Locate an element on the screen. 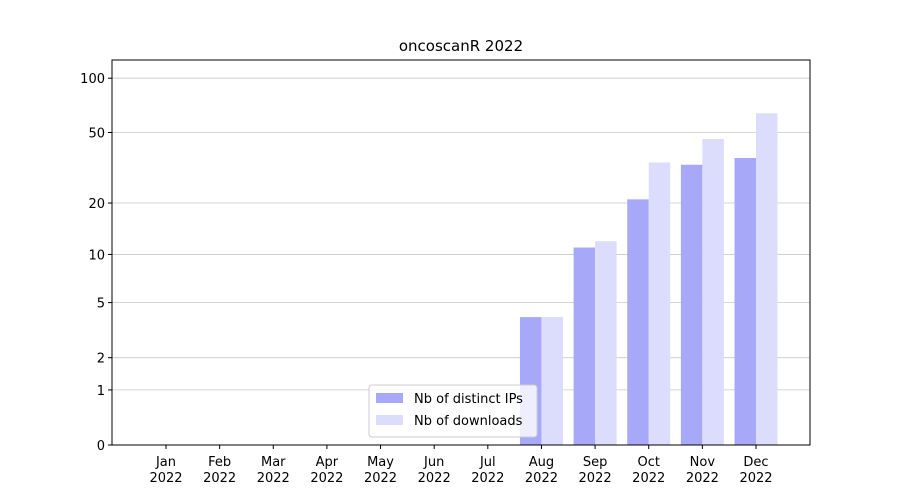  y-tick-label: 0 is located at coordinates (101, 446).